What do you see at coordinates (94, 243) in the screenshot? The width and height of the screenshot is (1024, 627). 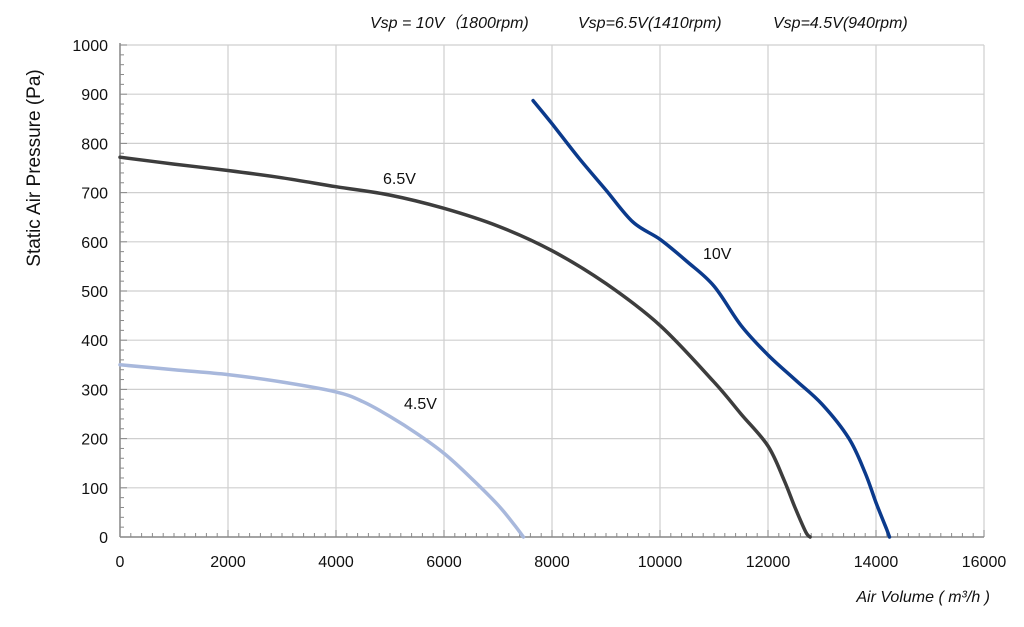 I see `y-tick-label-6: 600` at bounding box center [94, 243].